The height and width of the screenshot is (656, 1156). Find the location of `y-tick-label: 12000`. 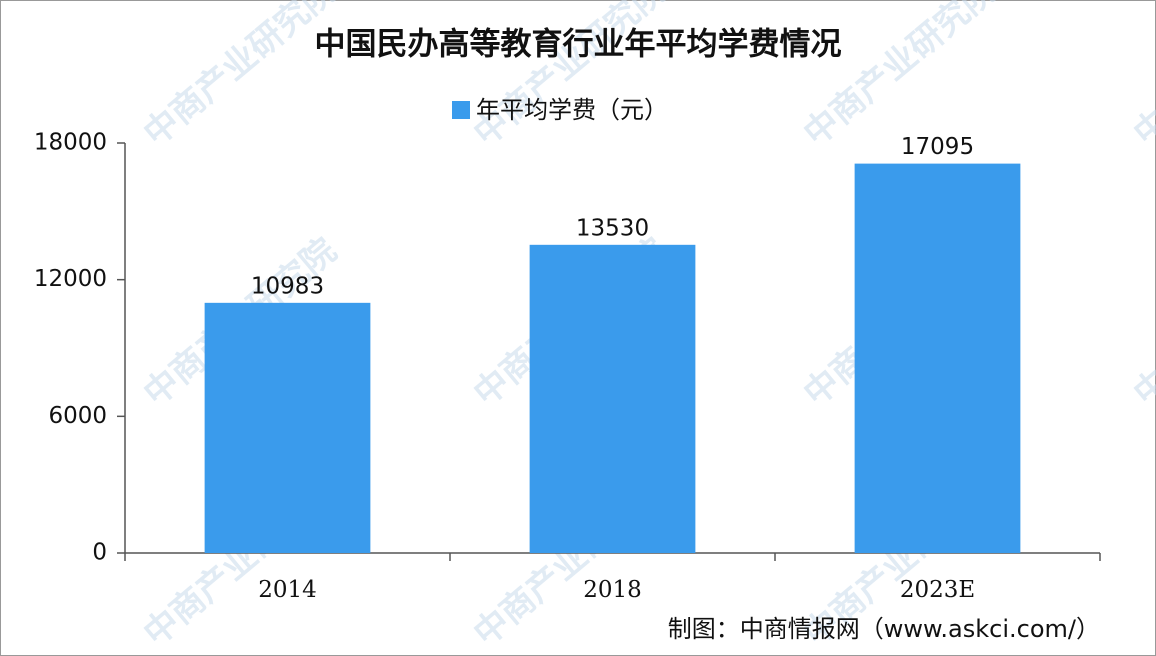

y-tick-label: 12000 is located at coordinates (70, 279).